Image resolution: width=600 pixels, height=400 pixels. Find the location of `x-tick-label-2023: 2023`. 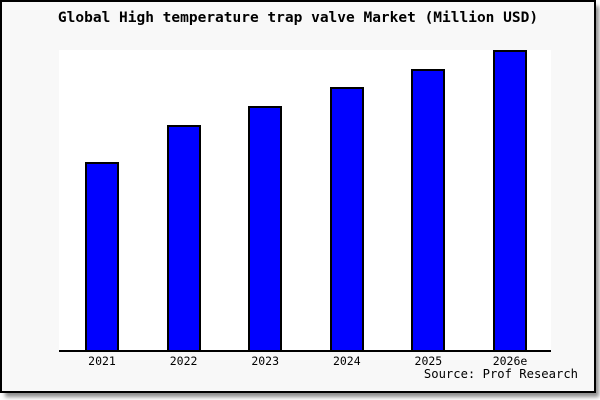

x-tick-label-2023: 2023 is located at coordinates (265, 361).